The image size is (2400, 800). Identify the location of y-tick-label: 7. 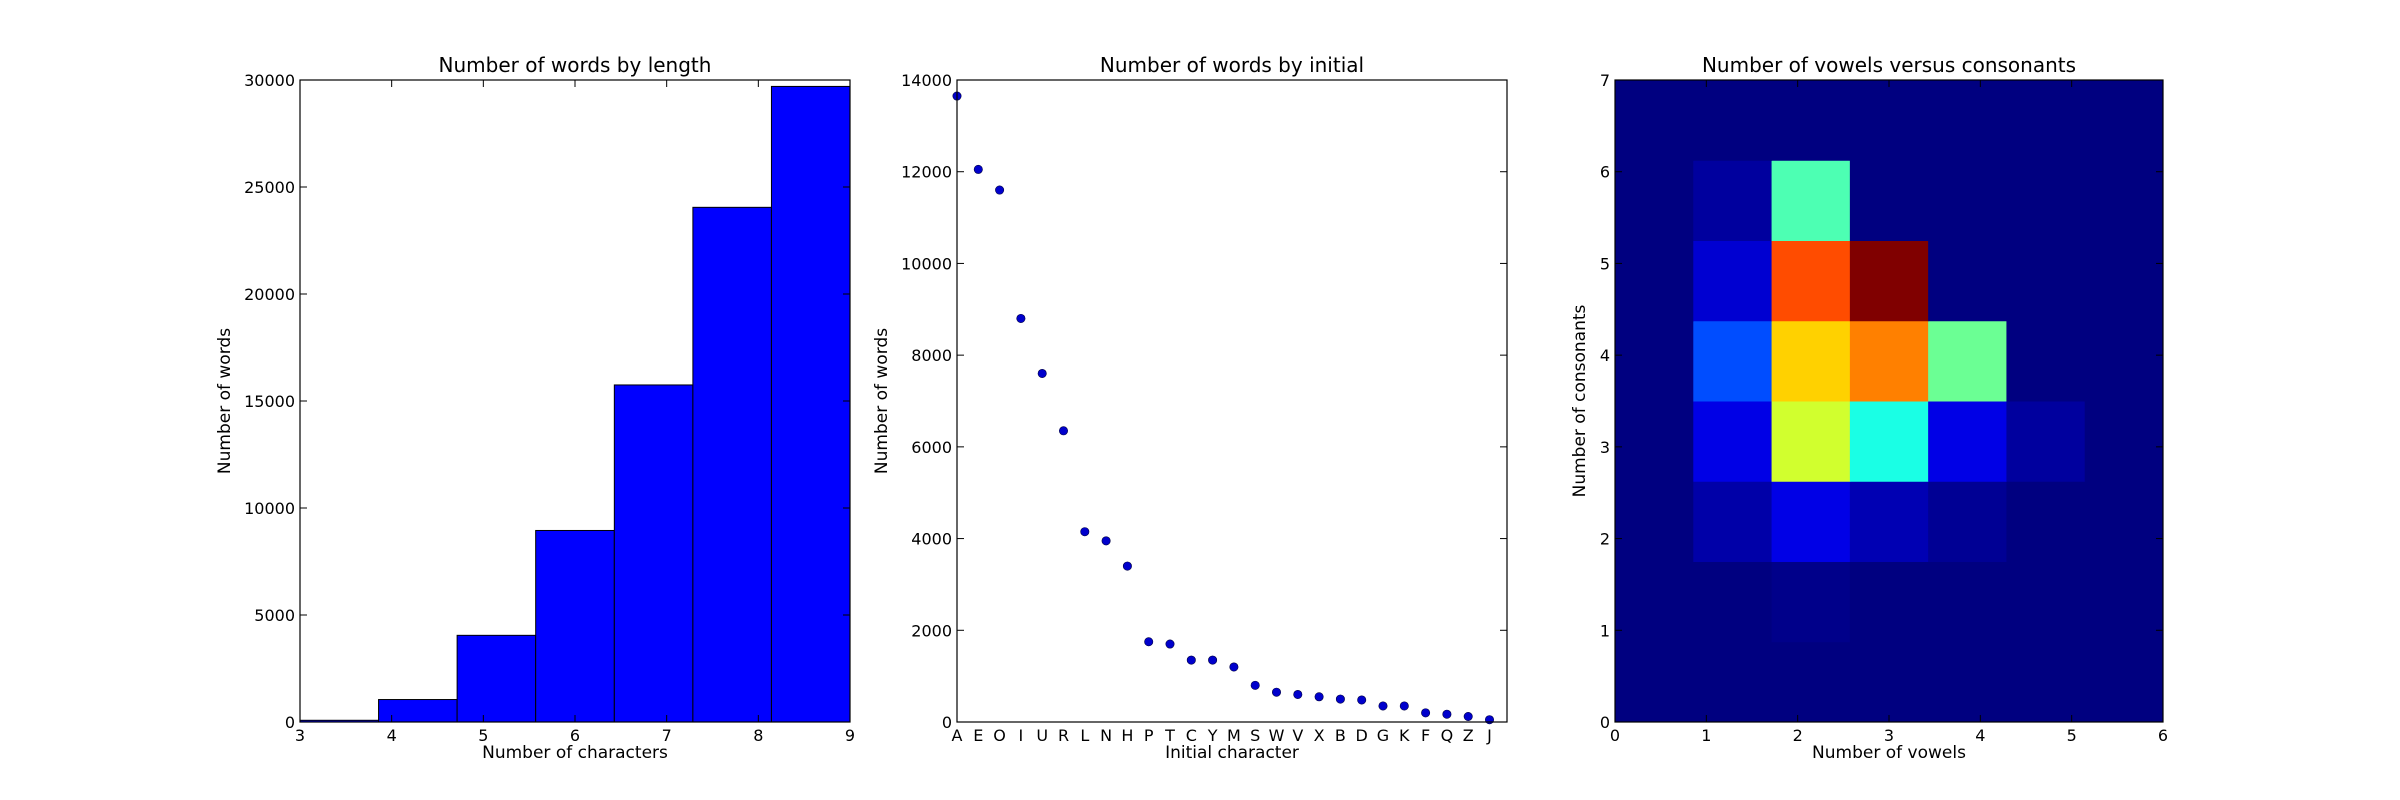
(1605, 80).